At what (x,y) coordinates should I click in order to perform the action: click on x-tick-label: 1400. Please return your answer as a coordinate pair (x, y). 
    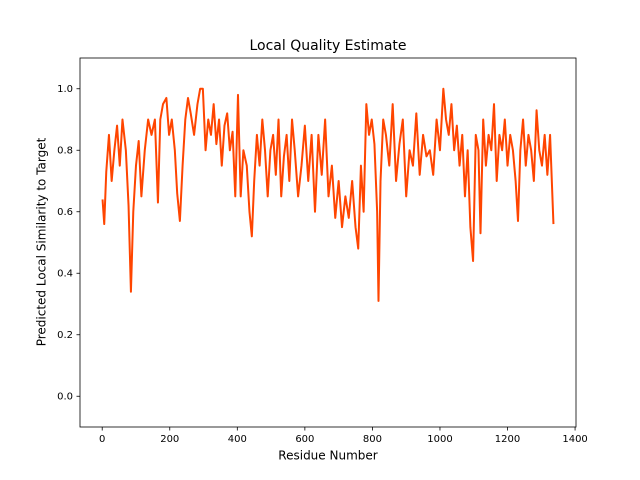
    Looking at the image, I should click on (574, 439).